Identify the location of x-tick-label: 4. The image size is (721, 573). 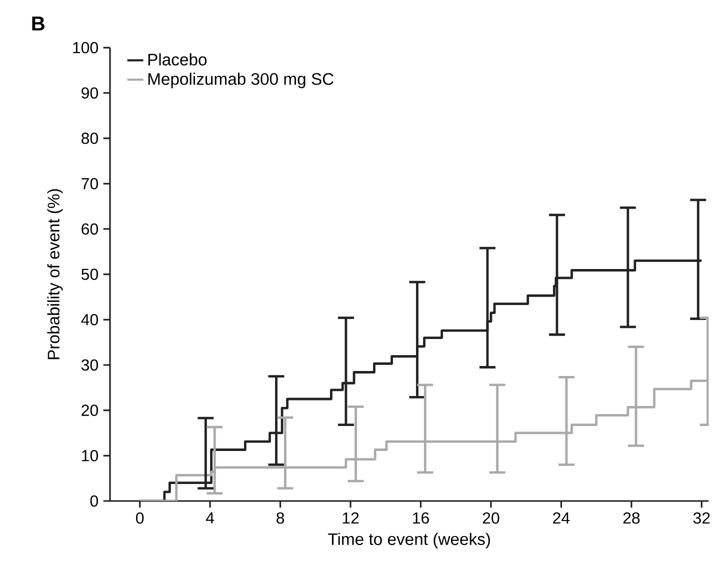
(210, 518).